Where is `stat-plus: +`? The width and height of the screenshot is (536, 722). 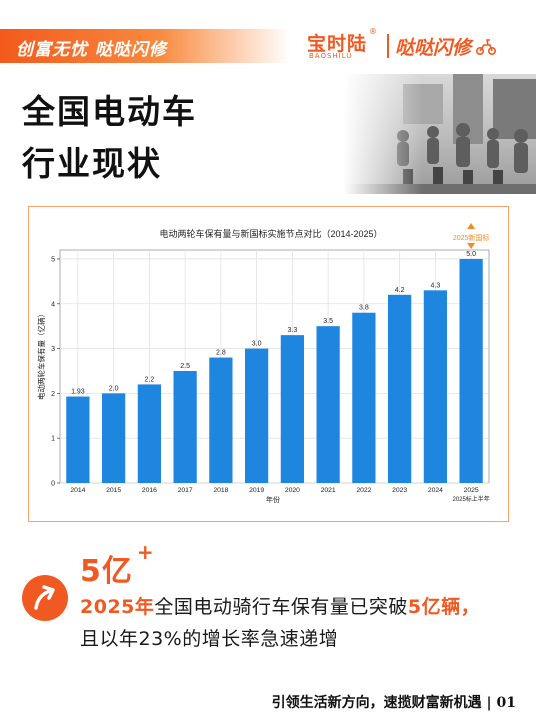 stat-plus: + is located at coordinates (145, 552).